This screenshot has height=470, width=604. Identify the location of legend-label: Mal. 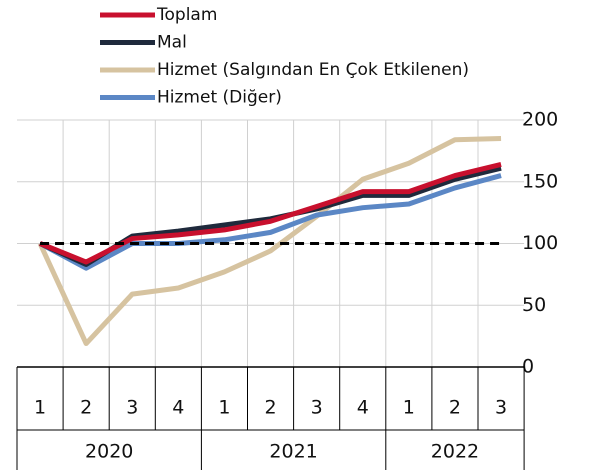
(172, 43).